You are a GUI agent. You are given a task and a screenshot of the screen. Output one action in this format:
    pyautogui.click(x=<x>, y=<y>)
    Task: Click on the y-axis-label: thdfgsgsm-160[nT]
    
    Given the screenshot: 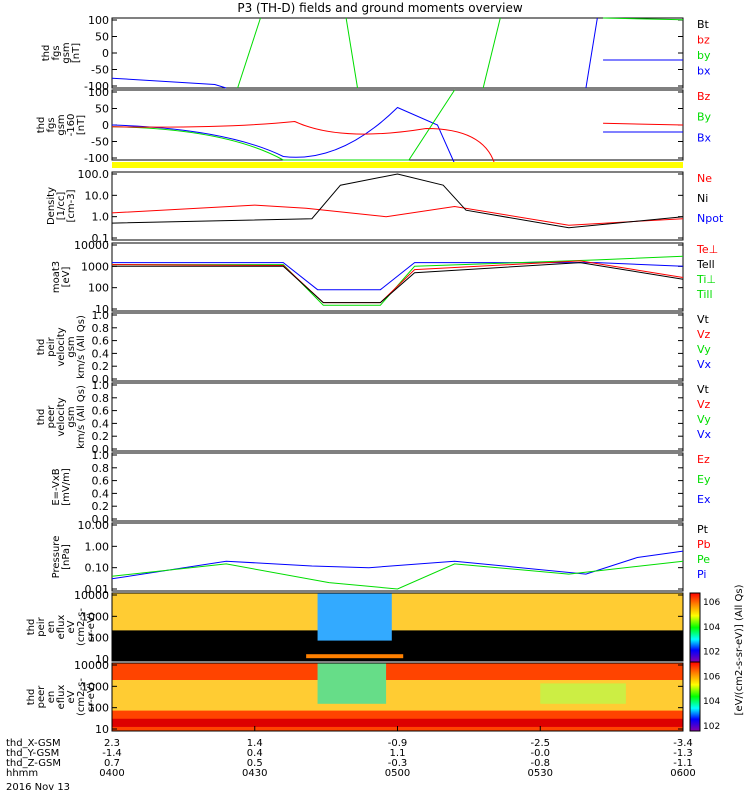 What is the action you would take?
    pyautogui.click(x=61, y=125)
    